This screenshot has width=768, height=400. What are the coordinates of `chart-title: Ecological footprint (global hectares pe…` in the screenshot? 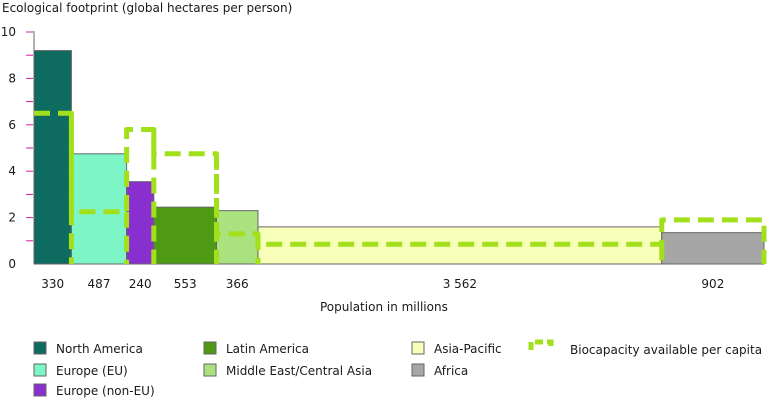 It's located at (147, 8).